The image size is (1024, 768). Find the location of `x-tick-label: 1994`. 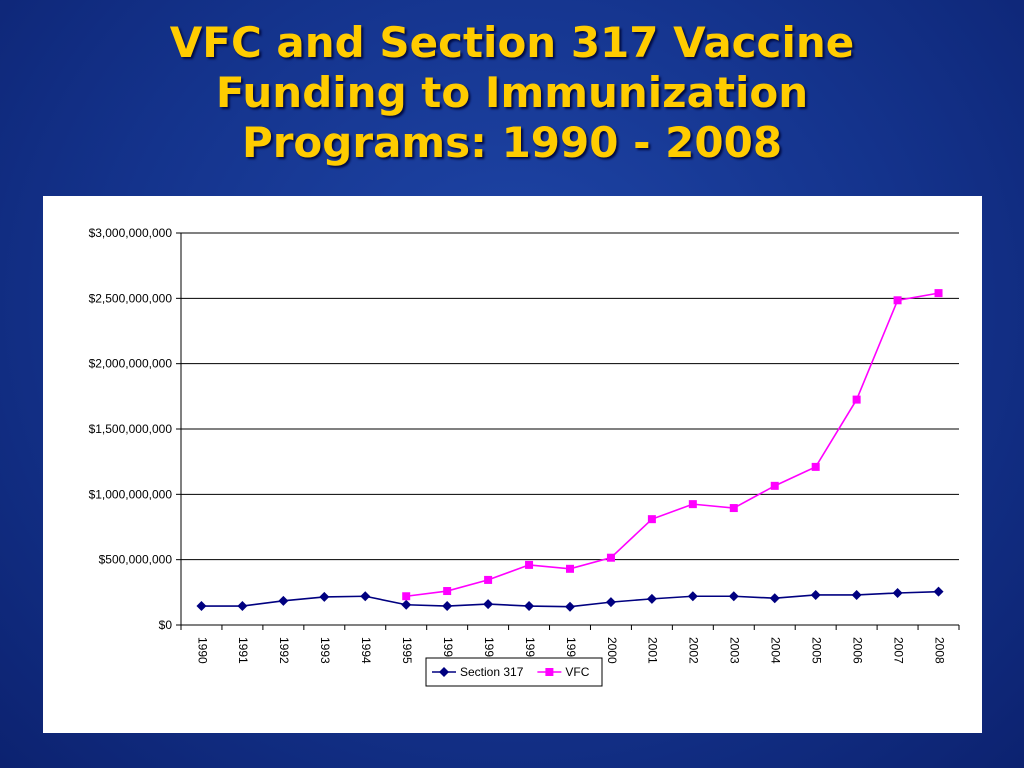

x-tick-label: 1994 is located at coordinates (366, 650).